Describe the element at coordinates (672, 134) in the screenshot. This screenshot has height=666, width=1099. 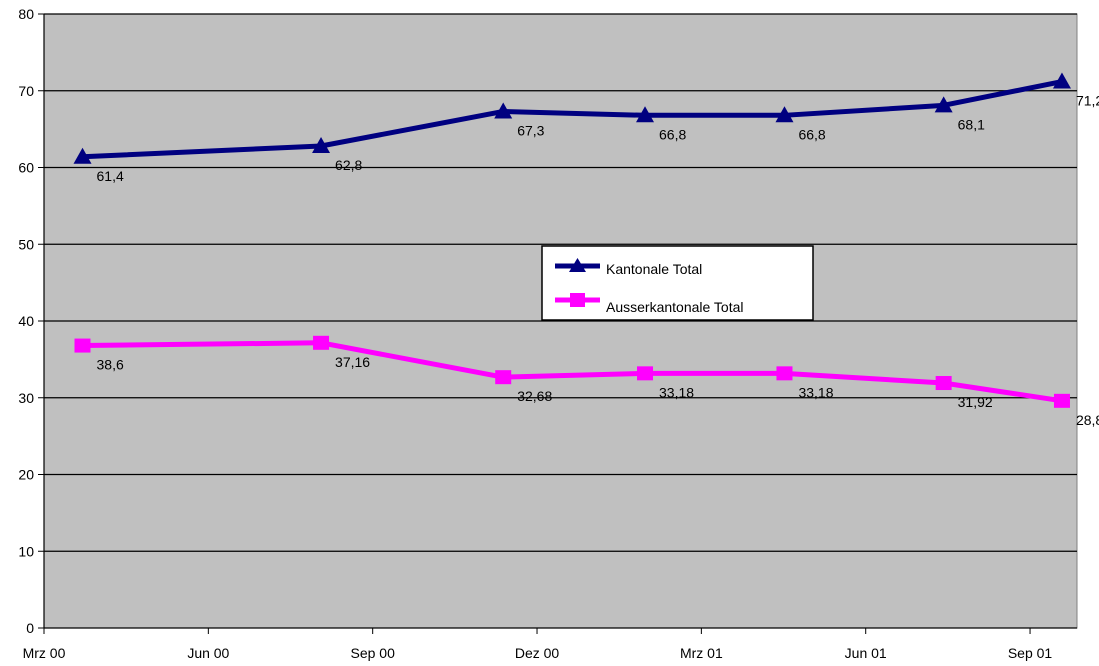
I see `series-0-label-3: 66,8` at that location.